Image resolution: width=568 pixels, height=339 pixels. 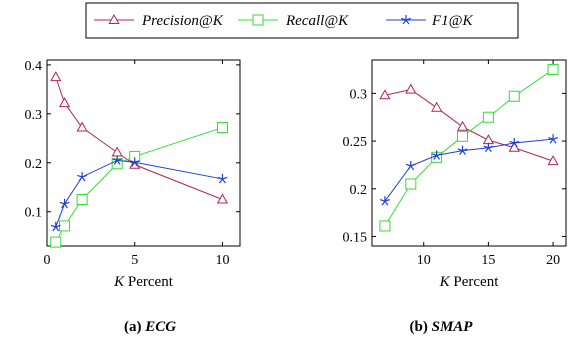 I want to click on legend: Precision@K Recall@K F1@K, so click(x=302, y=20).